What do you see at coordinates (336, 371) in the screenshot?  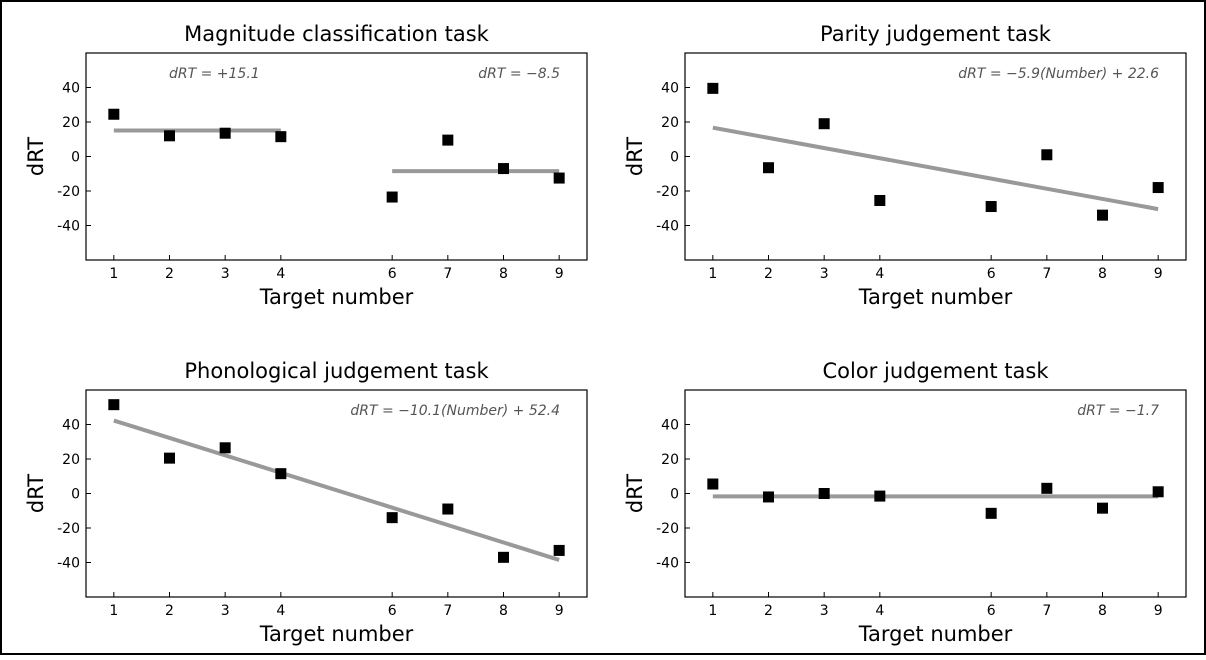 I see `chart-title: Phonological judgement task` at bounding box center [336, 371].